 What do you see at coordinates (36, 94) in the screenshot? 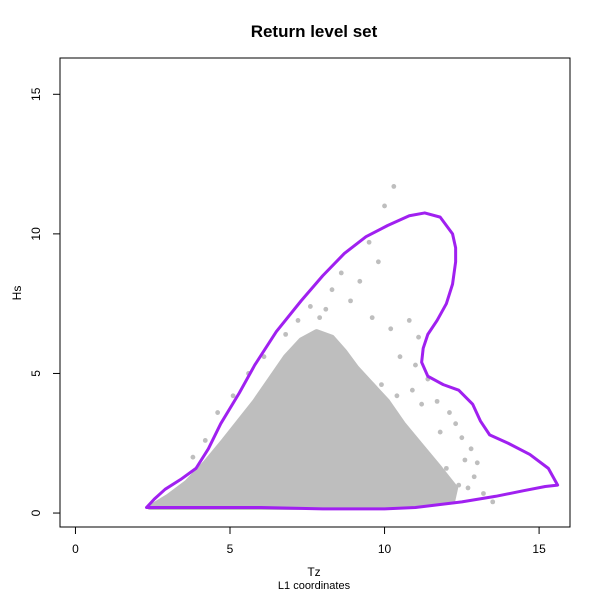
I see `y-tick-label: 15` at bounding box center [36, 94].